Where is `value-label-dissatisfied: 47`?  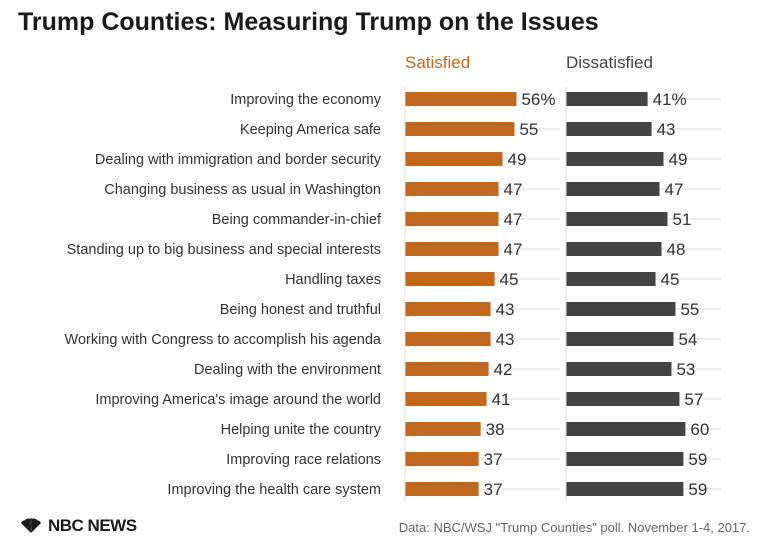
value-label-dissatisfied: 47 is located at coordinates (674, 189).